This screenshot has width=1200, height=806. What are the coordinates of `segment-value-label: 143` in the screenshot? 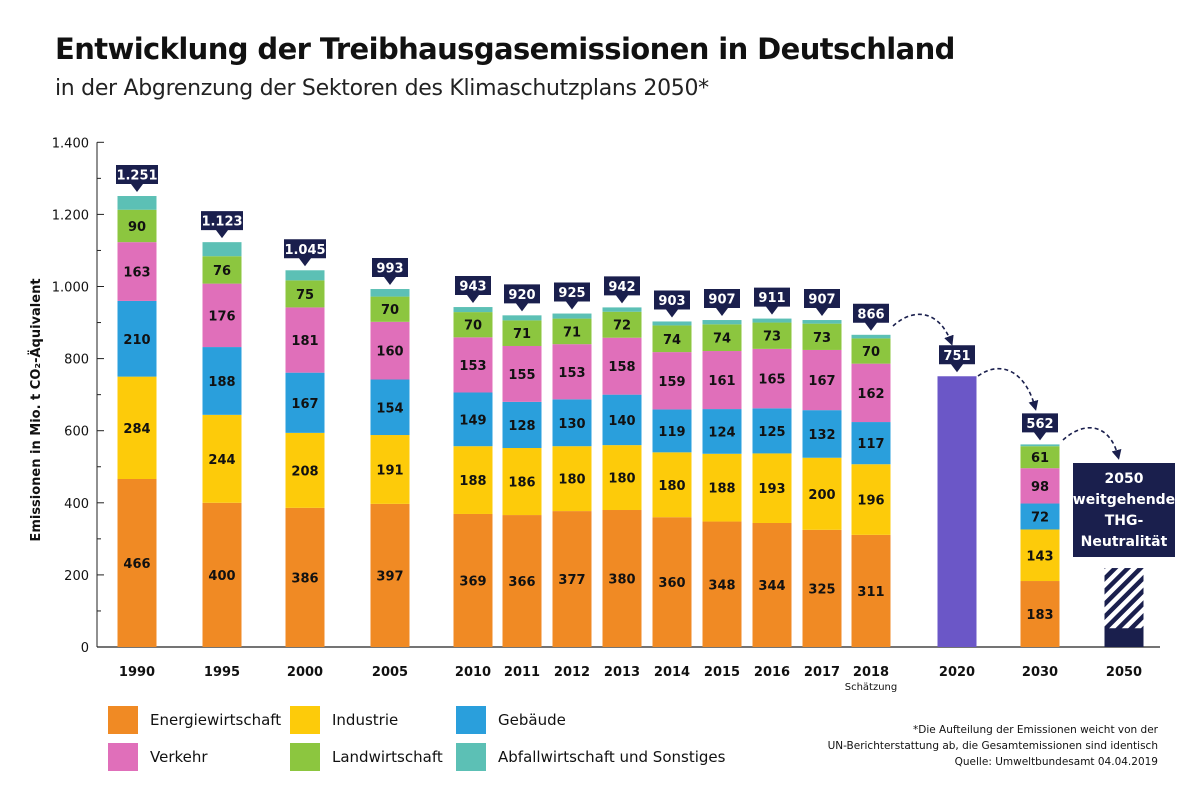 It's located at (1039, 556).